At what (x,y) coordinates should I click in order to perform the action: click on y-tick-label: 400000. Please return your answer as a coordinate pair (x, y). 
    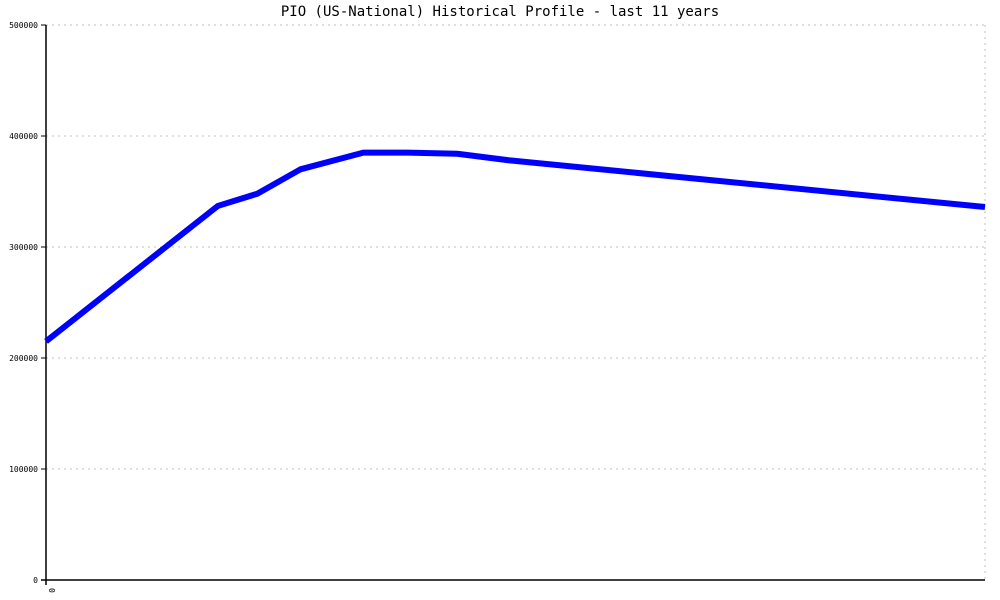
    Looking at the image, I should click on (23, 136).